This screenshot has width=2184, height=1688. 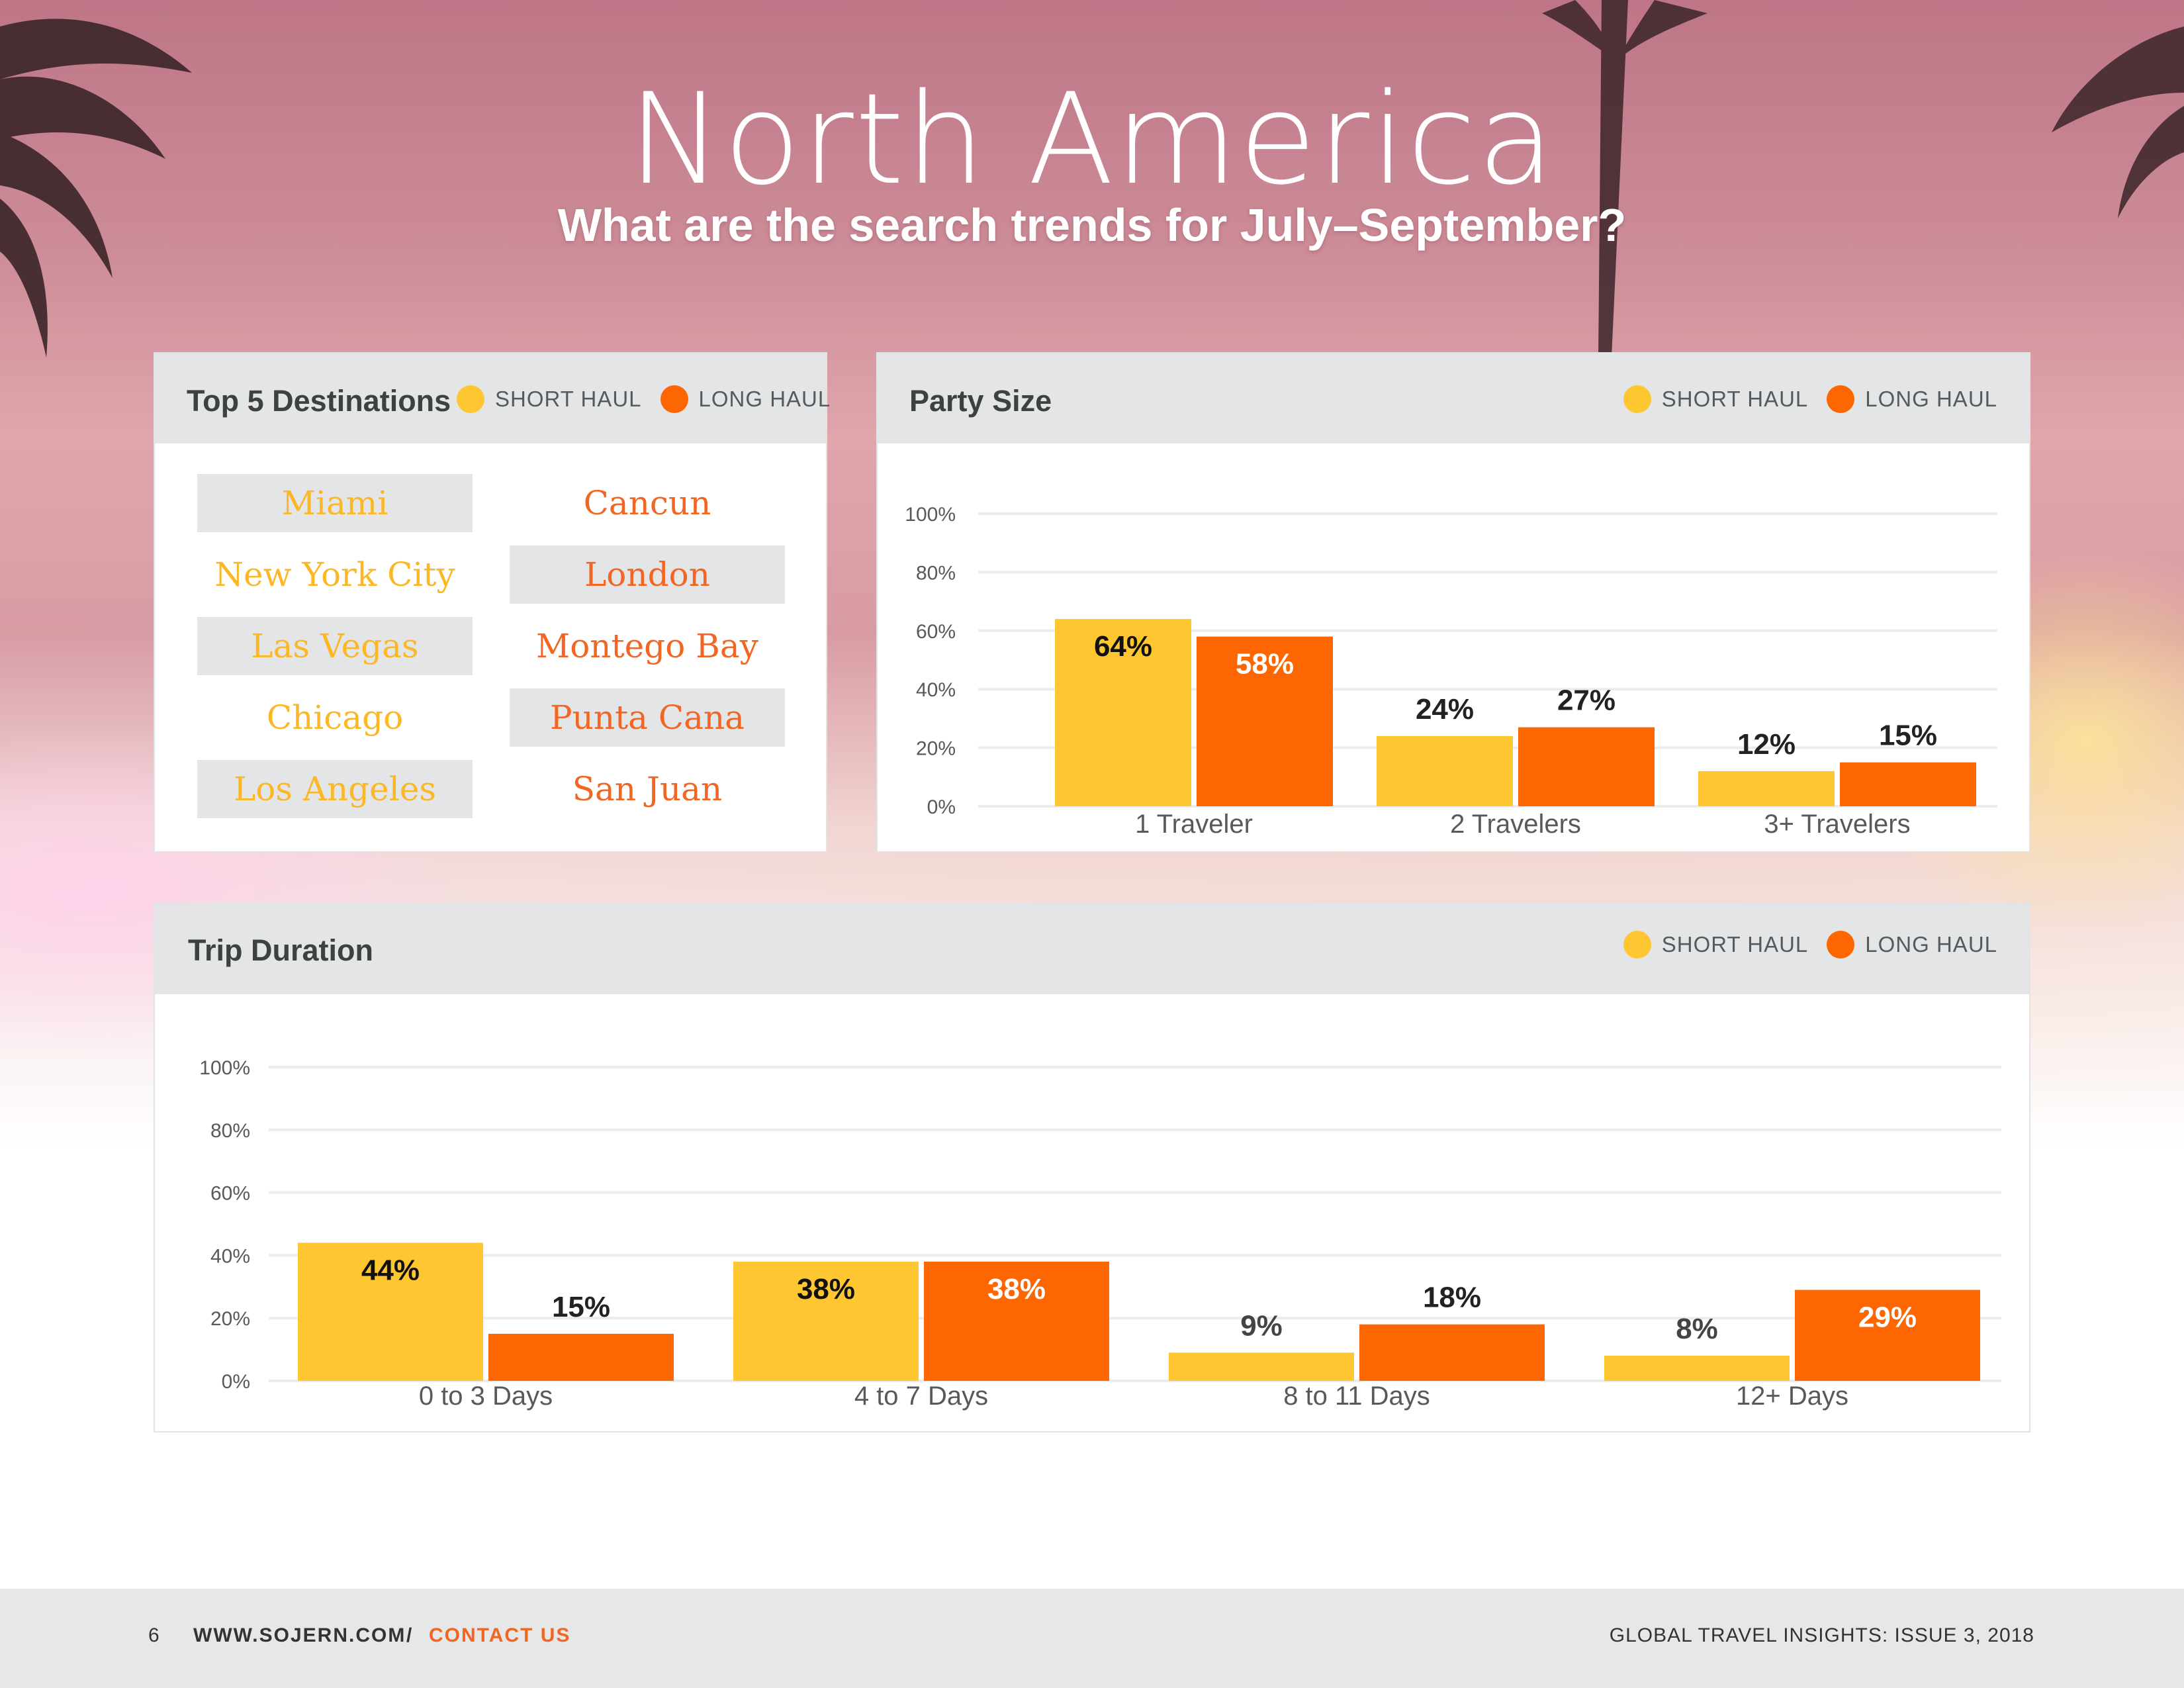 What do you see at coordinates (154, 1635) in the screenshot?
I see `page-number: 6` at bounding box center [154, 1635].